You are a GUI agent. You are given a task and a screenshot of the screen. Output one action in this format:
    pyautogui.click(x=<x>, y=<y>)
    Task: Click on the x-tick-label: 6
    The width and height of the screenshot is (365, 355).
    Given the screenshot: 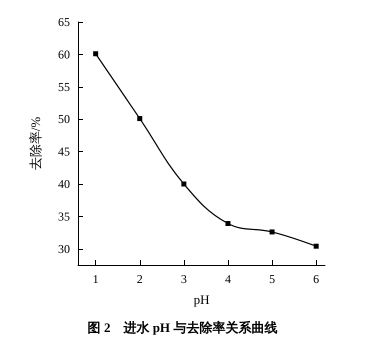 What is the action you would take?
    pyautogui.click(x=316, y=279)
    